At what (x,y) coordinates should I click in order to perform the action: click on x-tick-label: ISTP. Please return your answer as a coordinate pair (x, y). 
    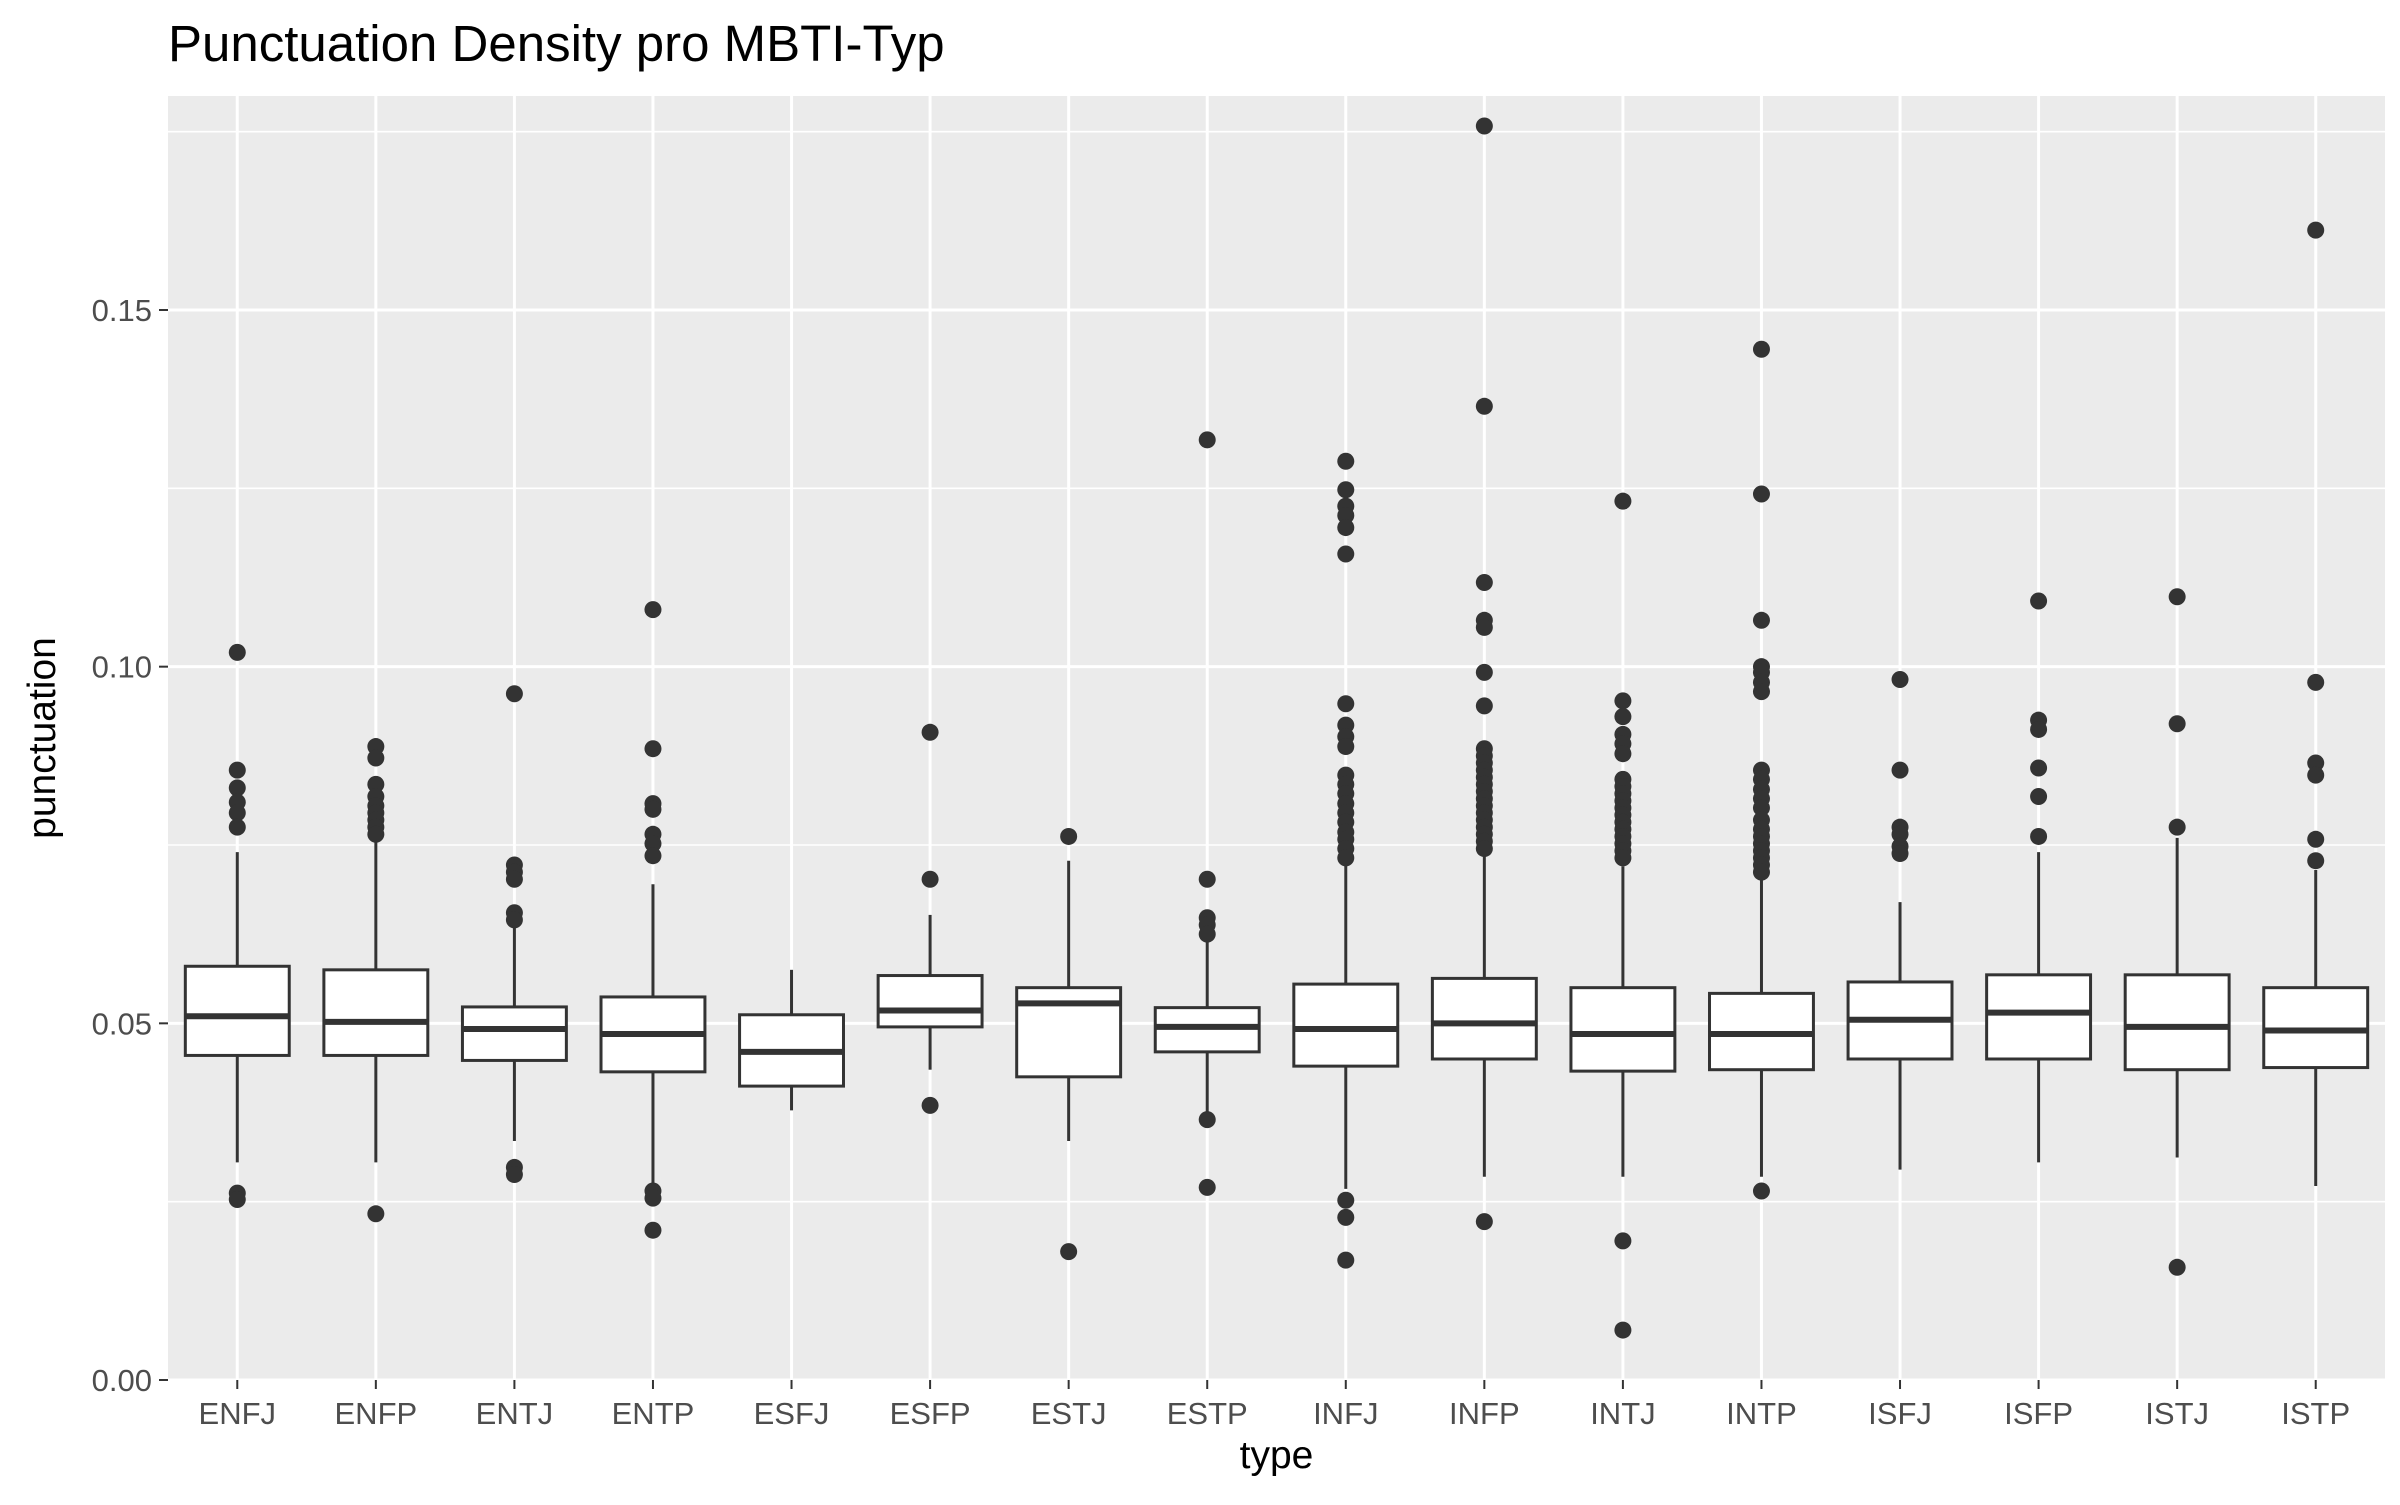
    Looking at the image, I should click on (2315, 1413).